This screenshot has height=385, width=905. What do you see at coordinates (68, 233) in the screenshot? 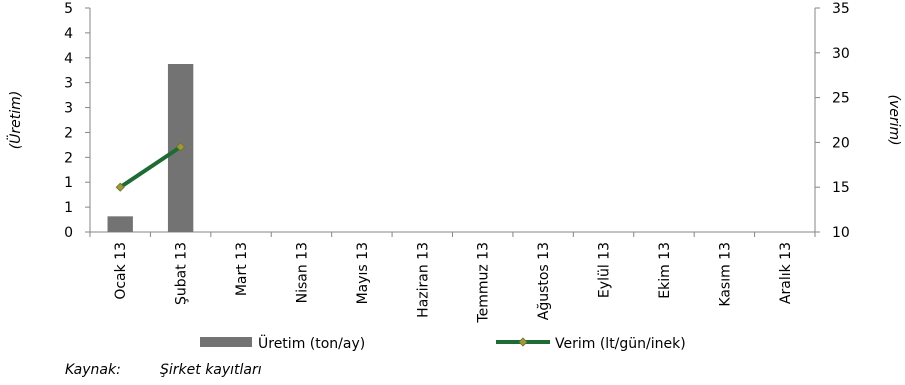
I see `y-tick-label: 0` at bounding box center [68, 233].